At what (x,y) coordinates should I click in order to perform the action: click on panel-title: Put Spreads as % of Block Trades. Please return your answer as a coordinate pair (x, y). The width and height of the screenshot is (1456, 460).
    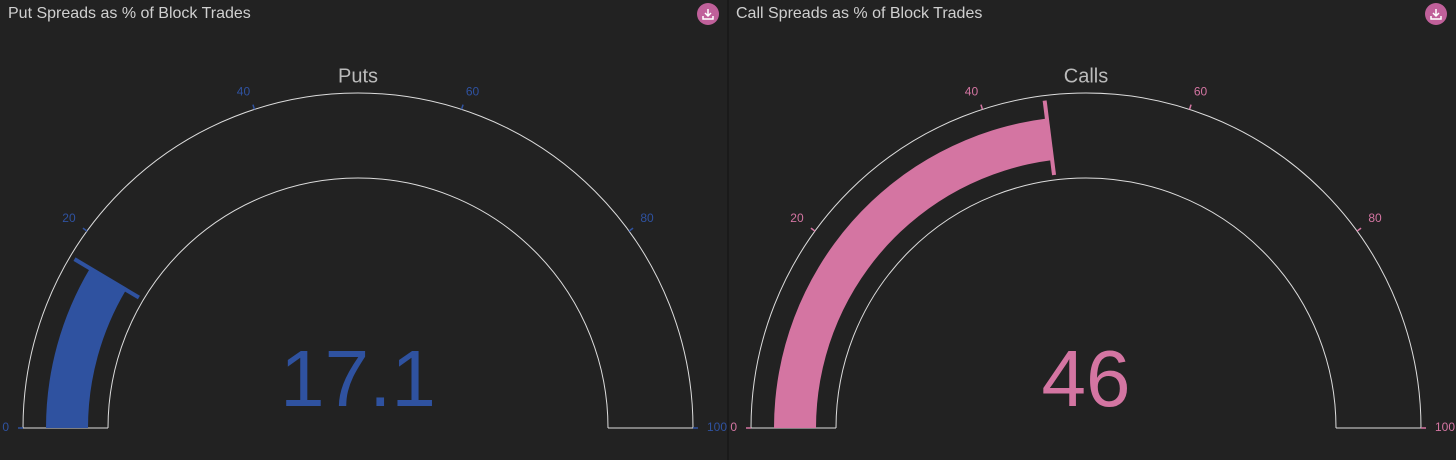
    Looking at the image, I should click on (129, 13).